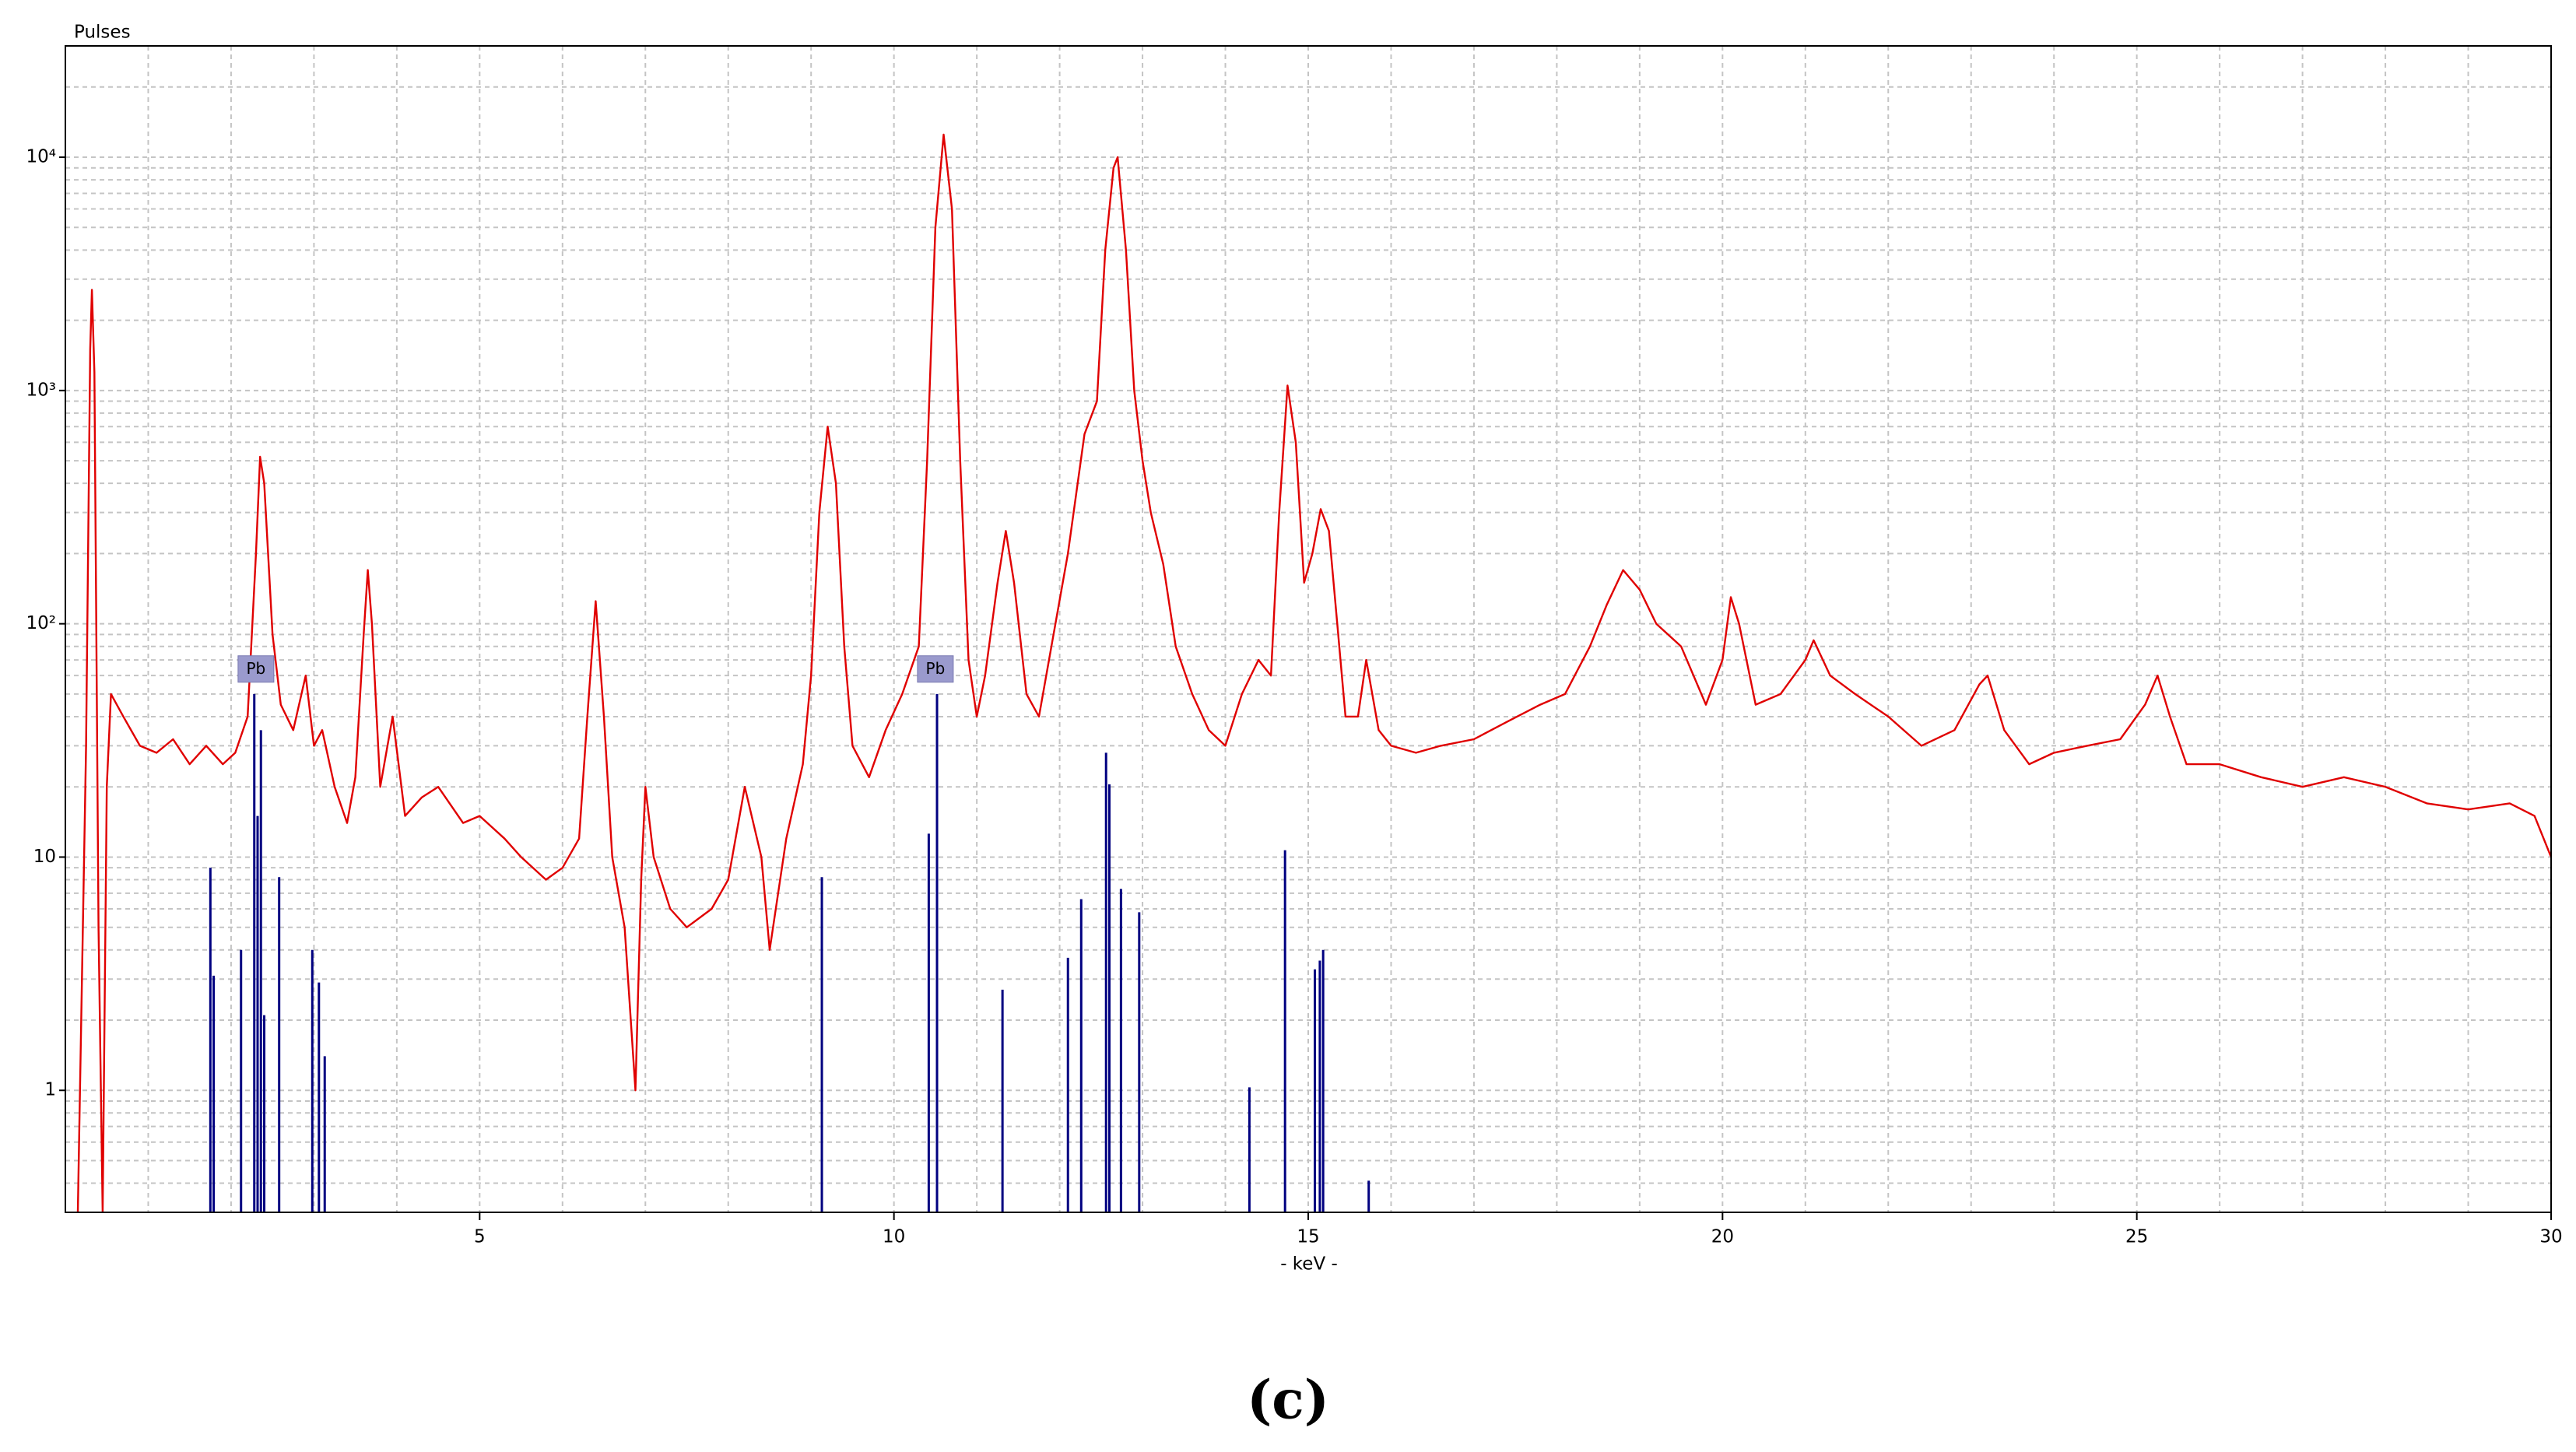  I want to click on y-axis-label: Pulses, so click(103, 33).